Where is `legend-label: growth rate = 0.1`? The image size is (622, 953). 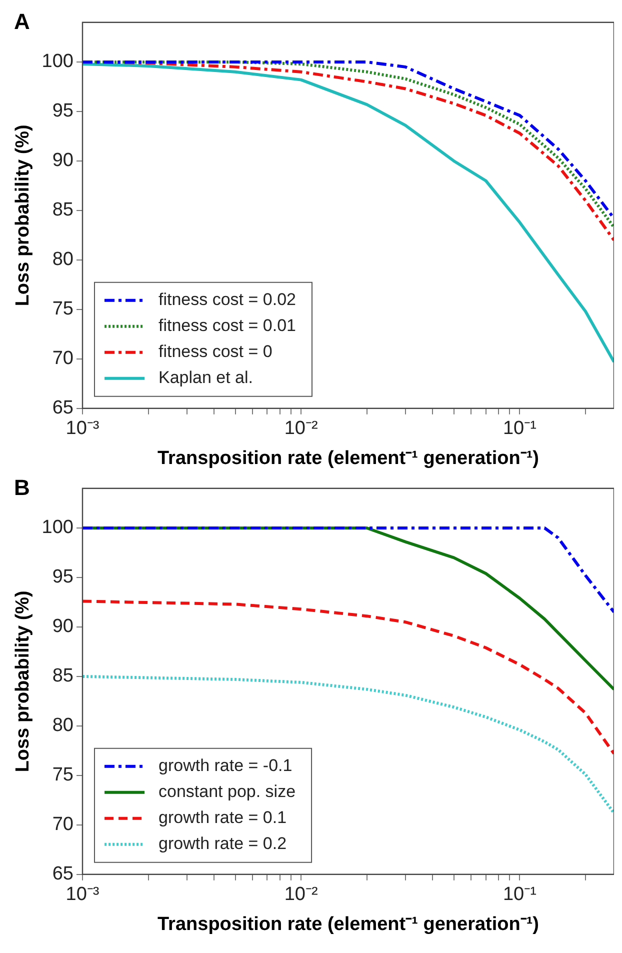 legend-label: growth rate = 0.1 is located at coordinates (222, 818).